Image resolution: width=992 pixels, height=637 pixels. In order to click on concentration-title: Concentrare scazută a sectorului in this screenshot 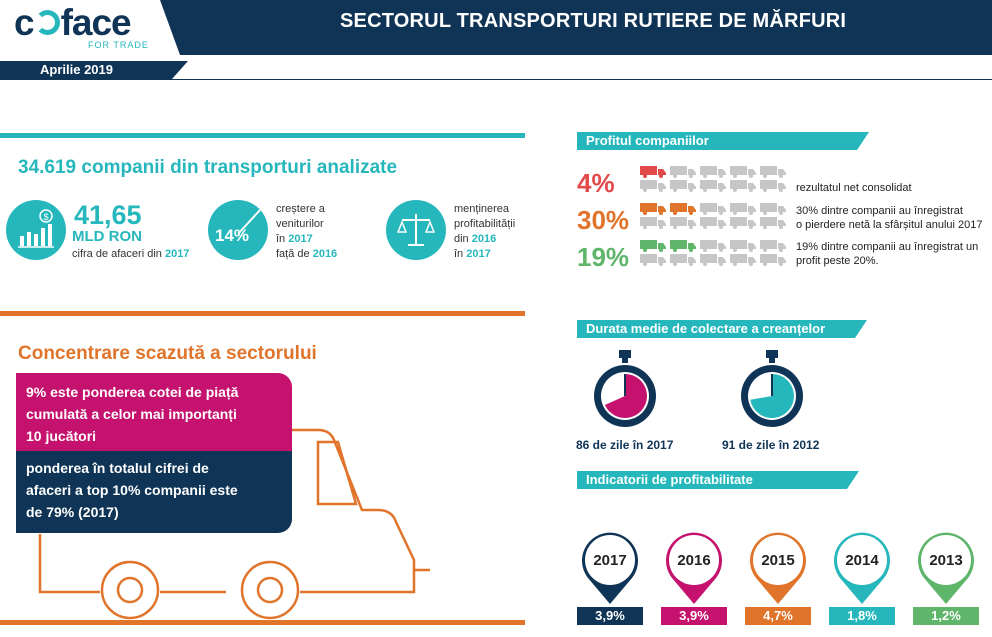, I will do `click(167, 353)`.